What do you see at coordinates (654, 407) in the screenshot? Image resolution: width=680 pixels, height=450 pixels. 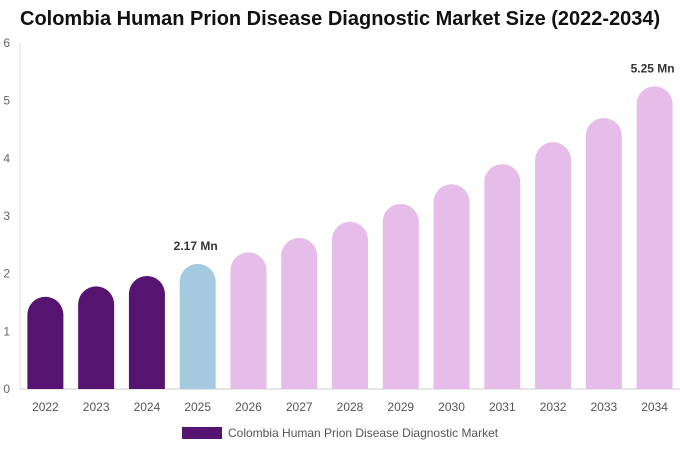 I see `x-tick-label: 2034` at bounding box center [654, 407].